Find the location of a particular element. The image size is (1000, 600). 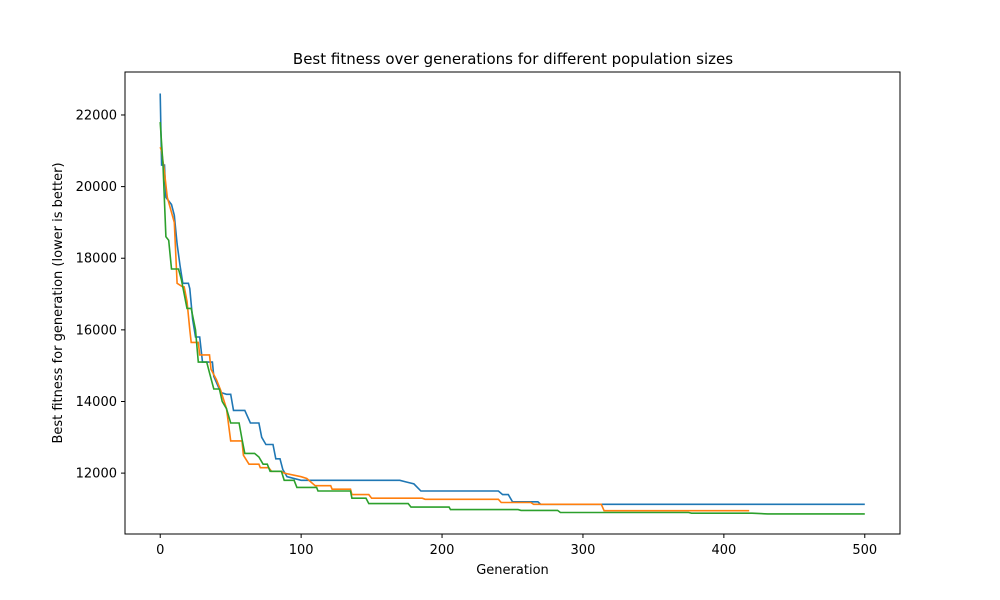

y-tick-label: 22000 is located at coordinates (96, 115).